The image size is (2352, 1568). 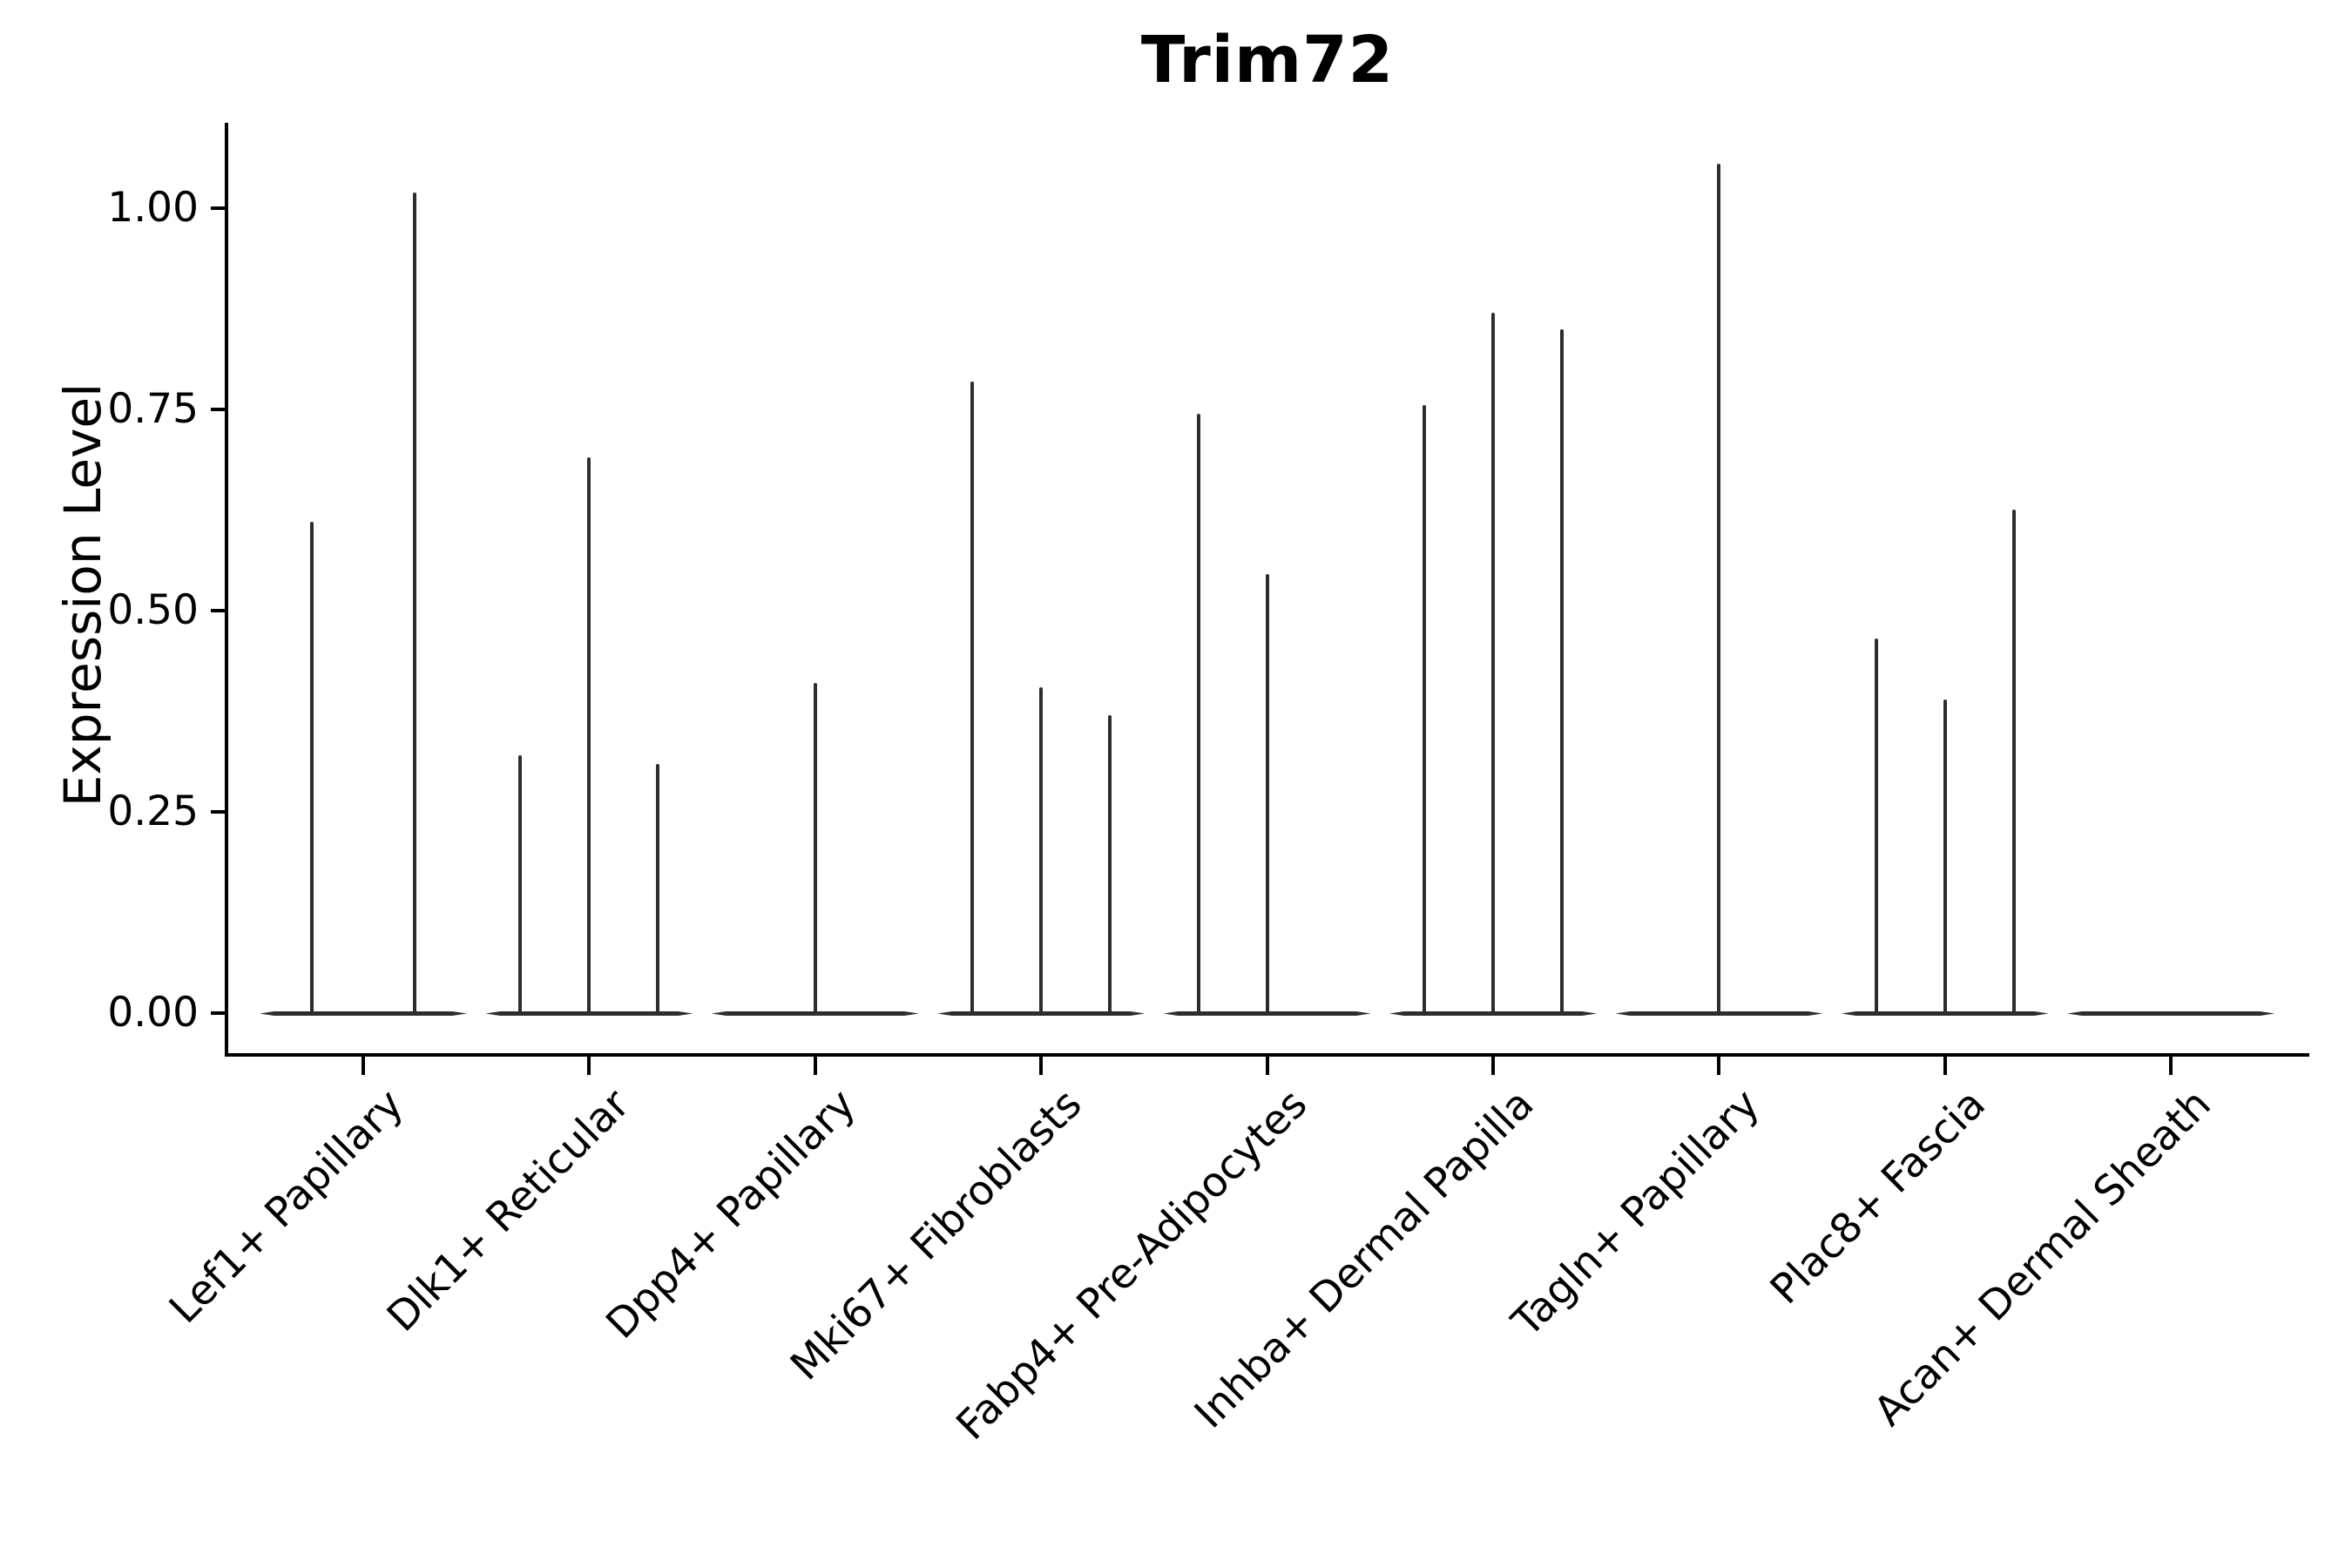 I want to click on x-tick-label: Dpp4+ Papillary, so click(x=731, y=1214).